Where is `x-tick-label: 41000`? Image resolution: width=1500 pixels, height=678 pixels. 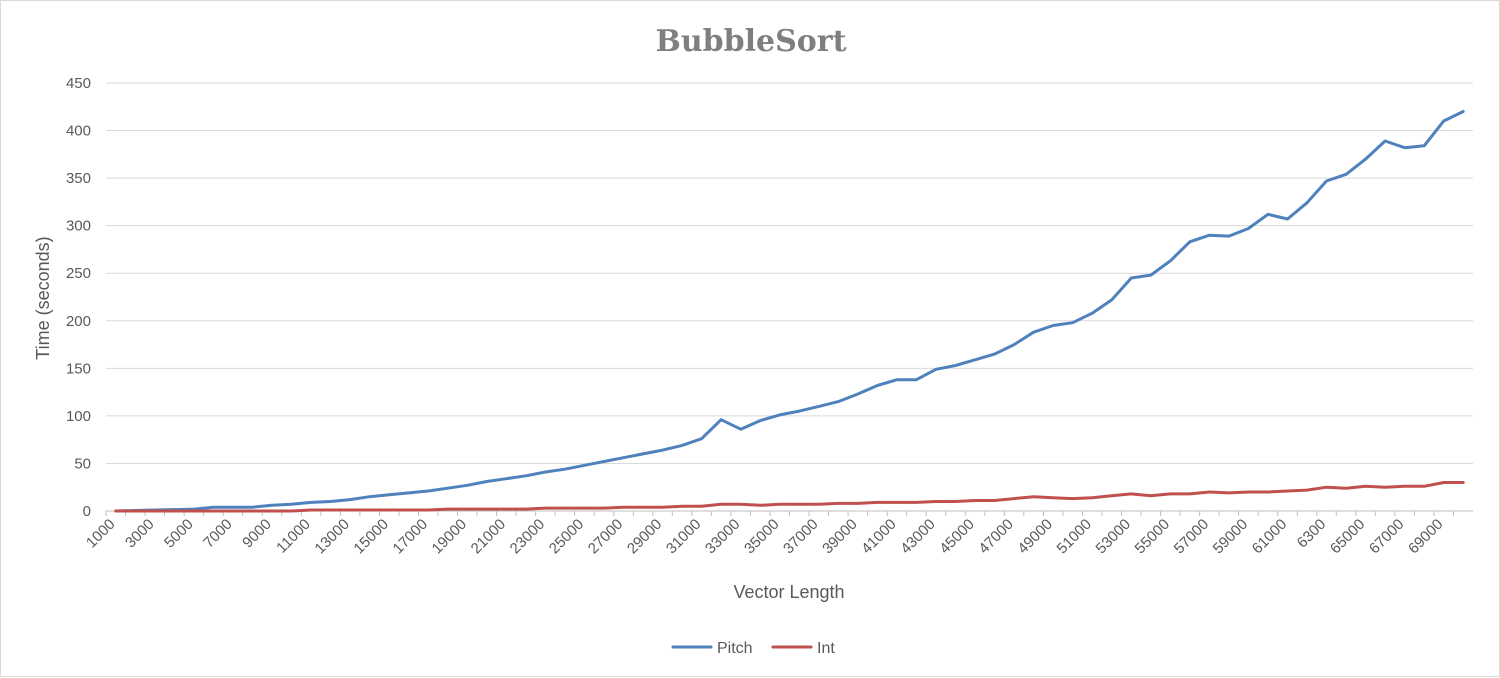
x-tick-label: 41000 is located at coordinates (879, 537).